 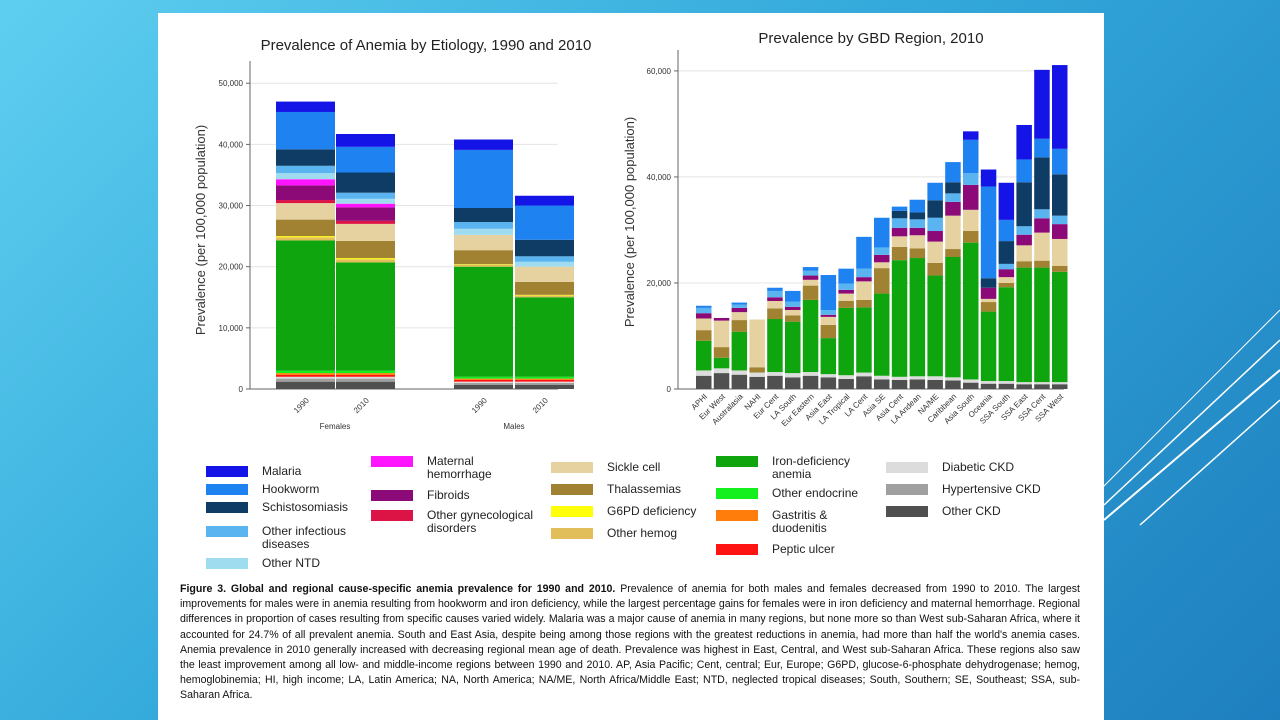 I want to click on legend-label: Other NTD, so click(x=291, y=563).